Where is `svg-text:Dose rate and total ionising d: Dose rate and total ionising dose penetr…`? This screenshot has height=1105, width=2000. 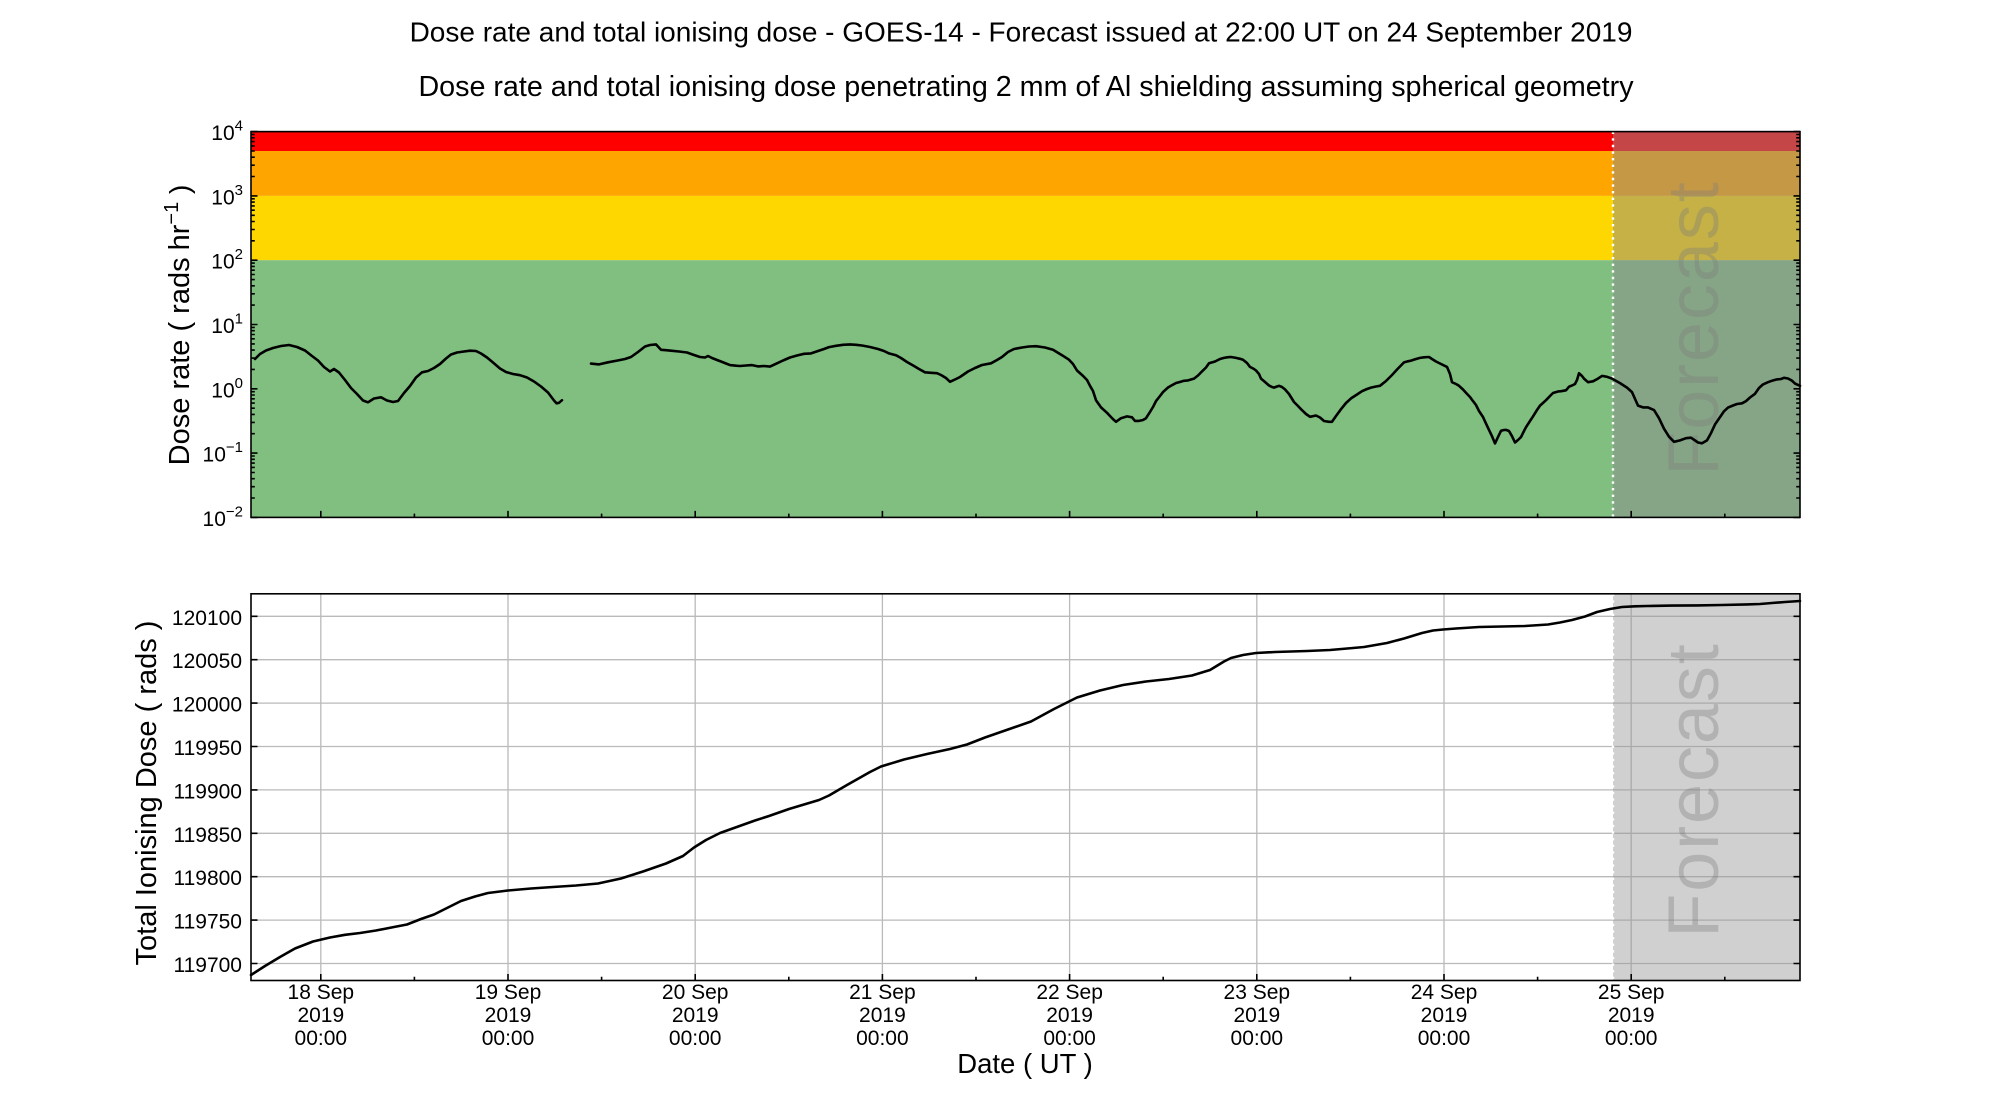 svg-text:Dose rate and total ionising d: Dose rate and total ionising dose penetr… is located at coordinates (1026, 87).